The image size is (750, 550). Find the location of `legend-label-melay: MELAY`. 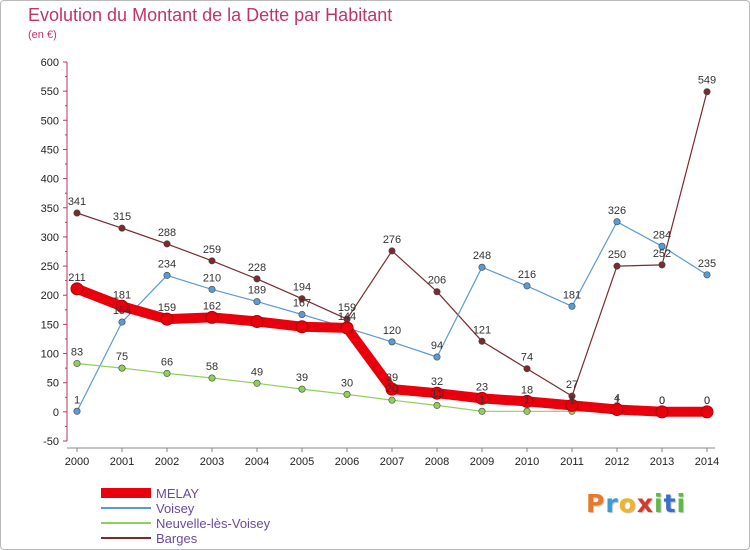

legend-label-melay: MELAY is located at coordinates (177, 493).